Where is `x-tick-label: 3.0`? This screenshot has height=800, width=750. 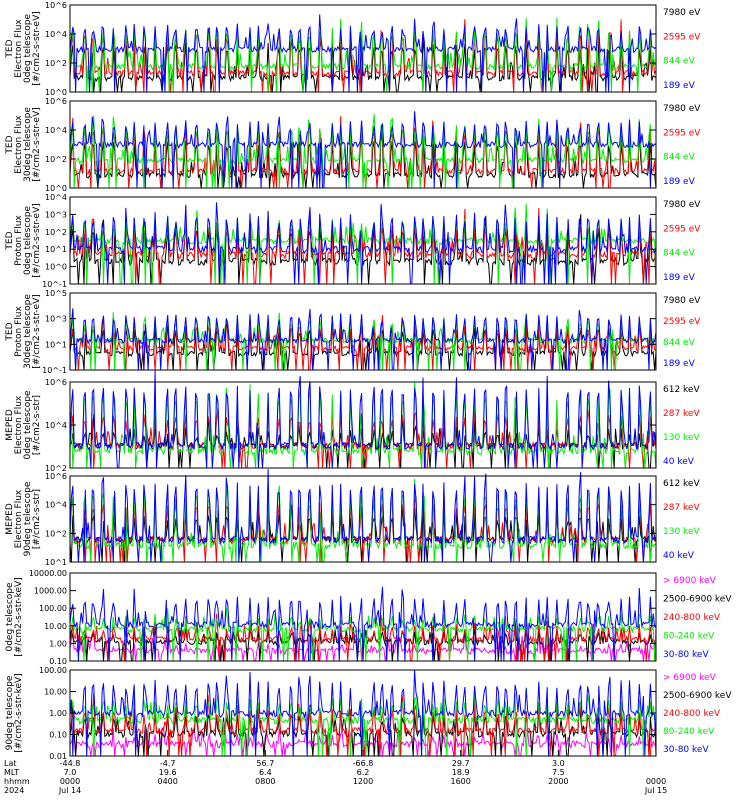 x-tick-label: 3.0 is located at coordinates (558, 763).